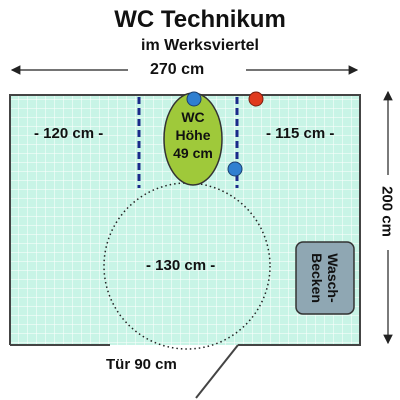  I want to click on sink-label: Wasch- Becken, so click(325, 278).